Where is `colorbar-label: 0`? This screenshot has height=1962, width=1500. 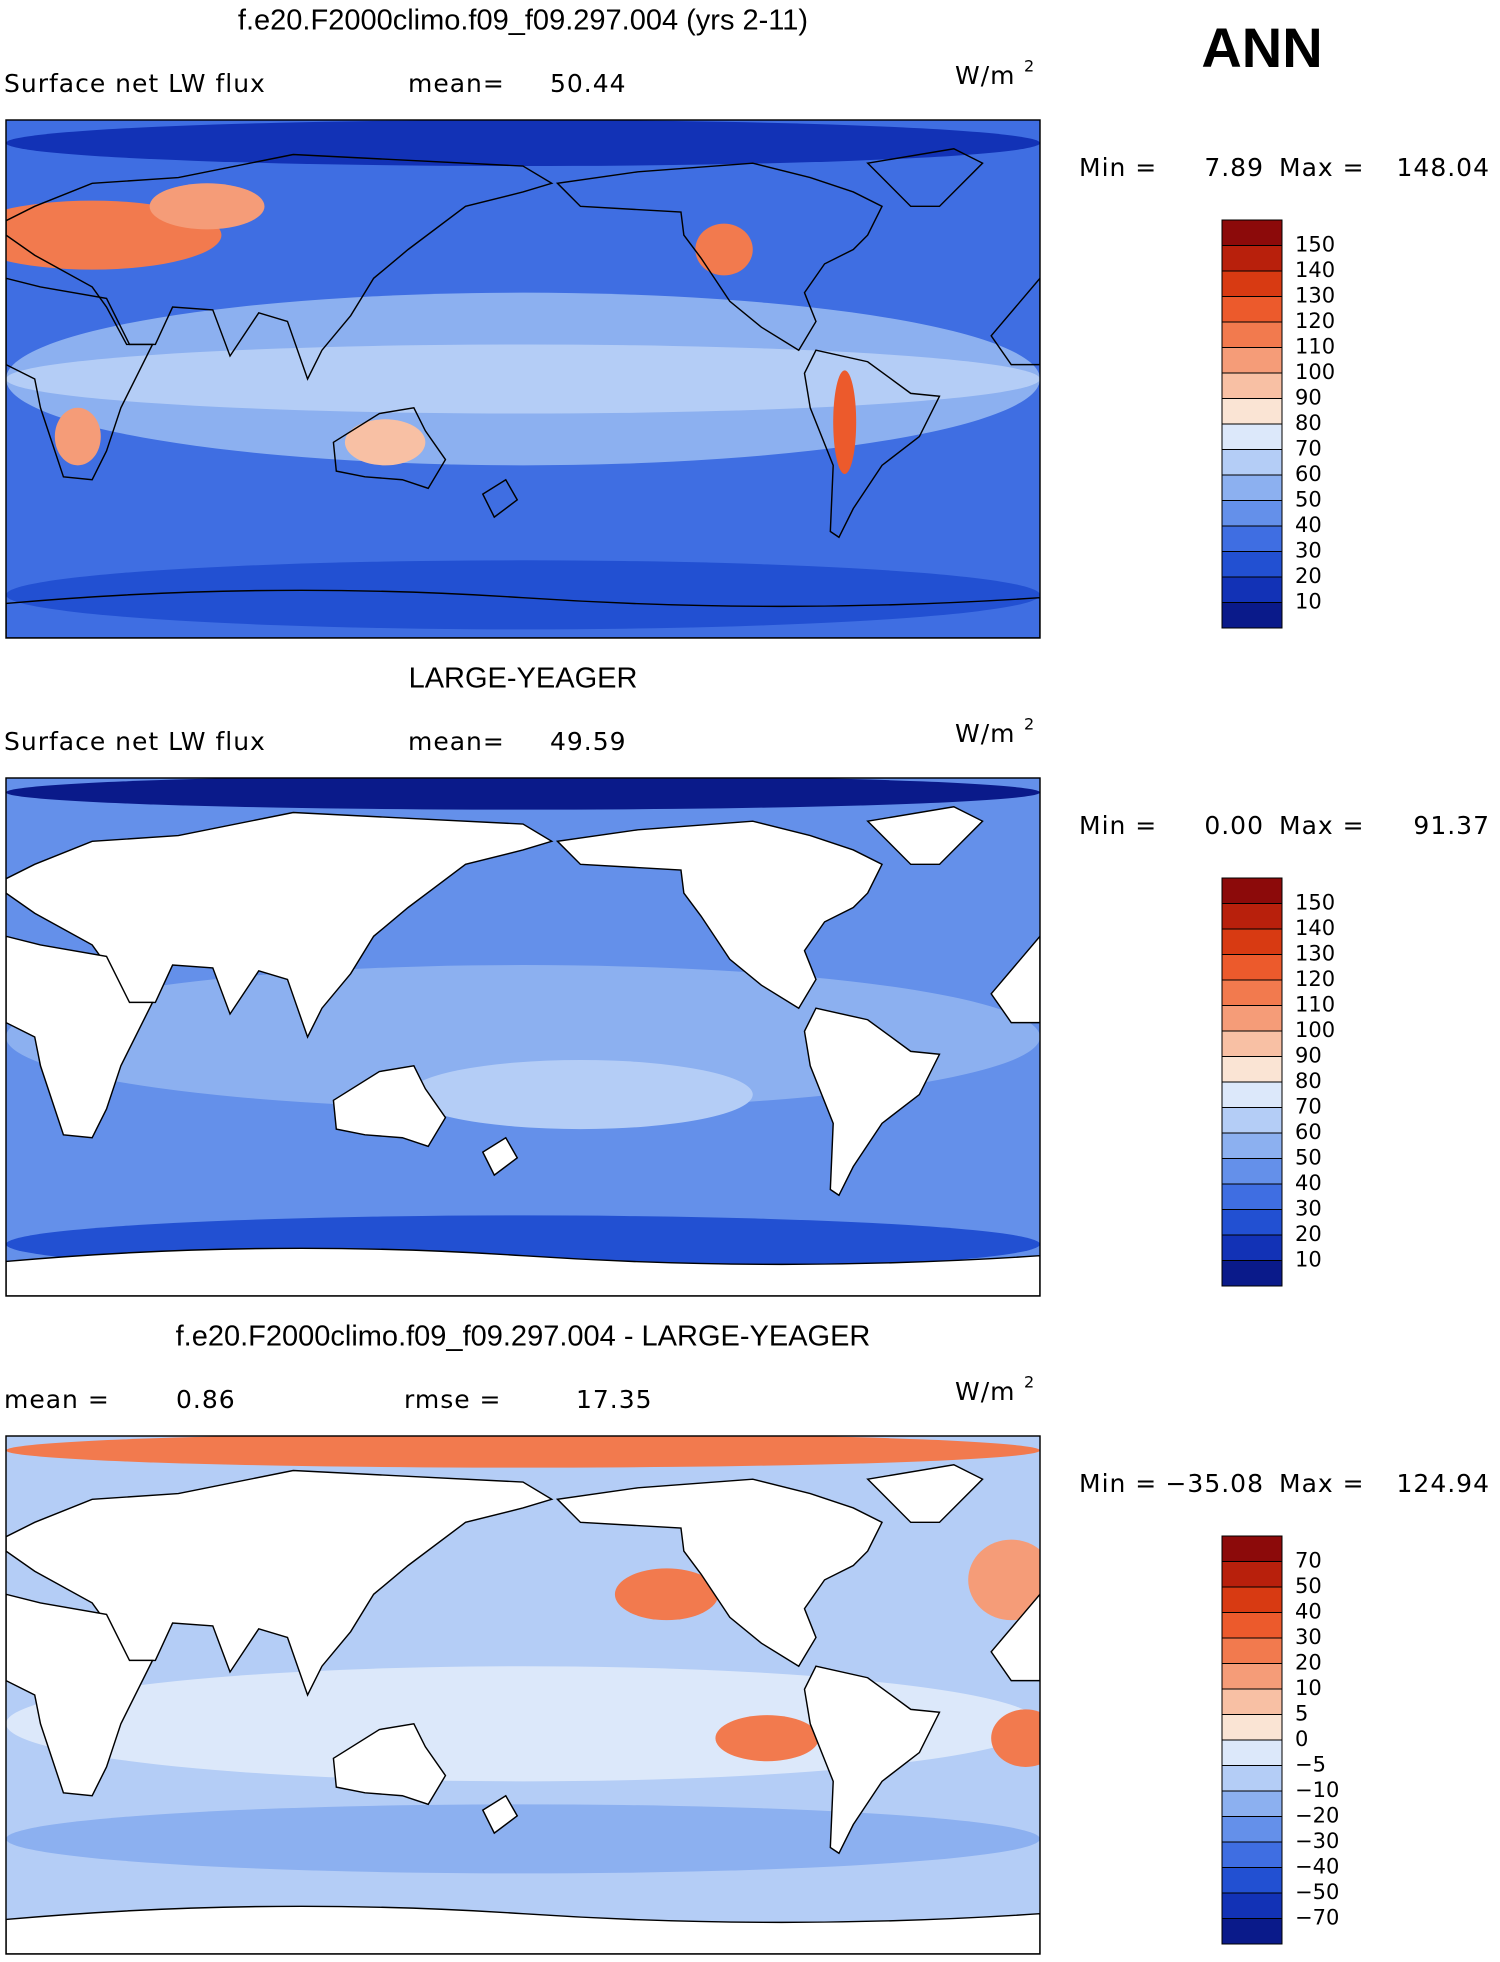
colorbar-label: 0 is located at coordinates (1301, 1739).